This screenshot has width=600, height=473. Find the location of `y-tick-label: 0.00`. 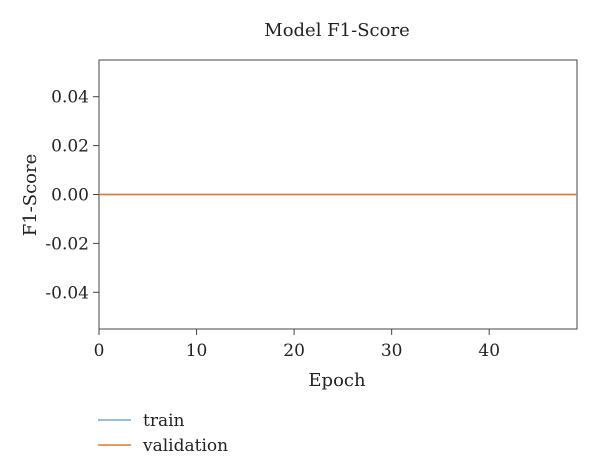

y-tick-label: 0.00 is located at coordinates (70, 196).